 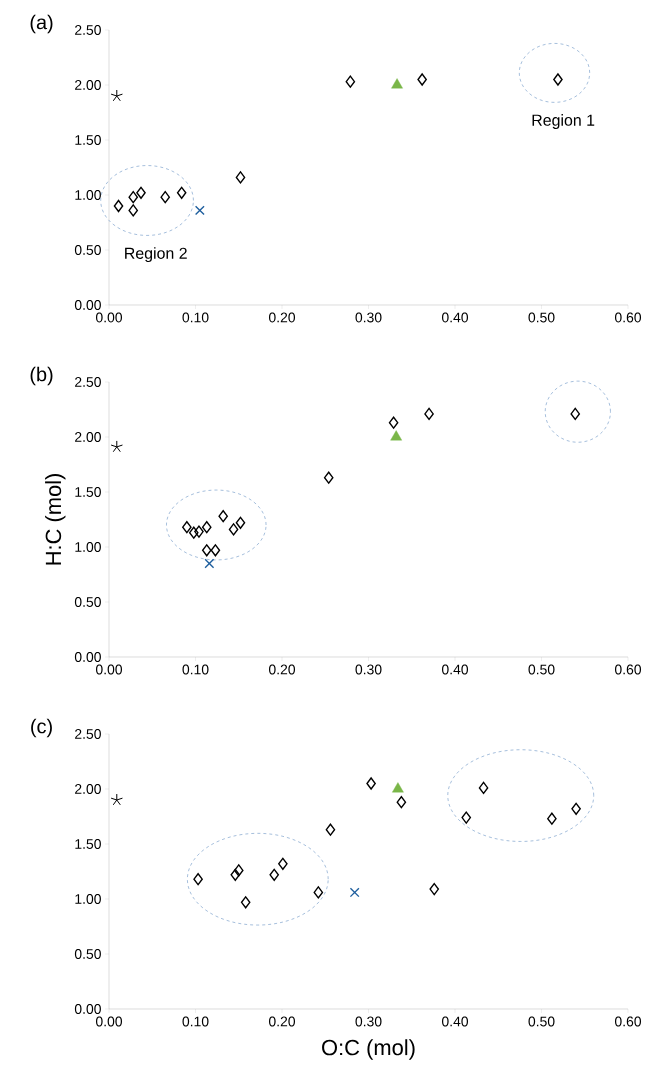 I want to click on chart-title: (b), so click(x=41, y=376).